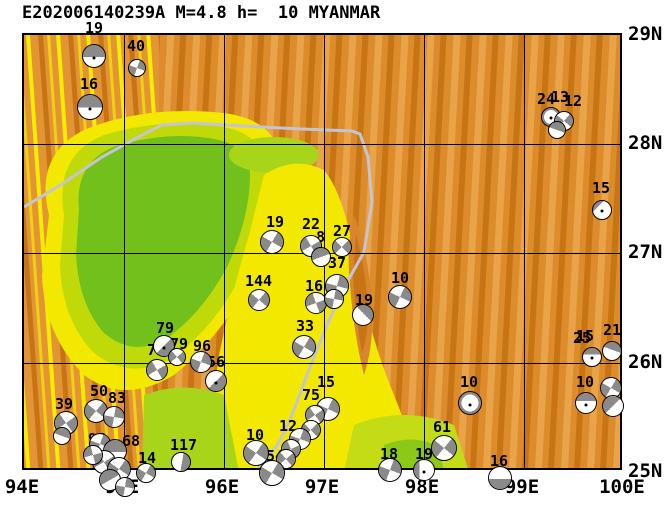  Describe the element at coordinates (22, 487) in the screenshot. I see `axis-label-x: 94E` at that location.